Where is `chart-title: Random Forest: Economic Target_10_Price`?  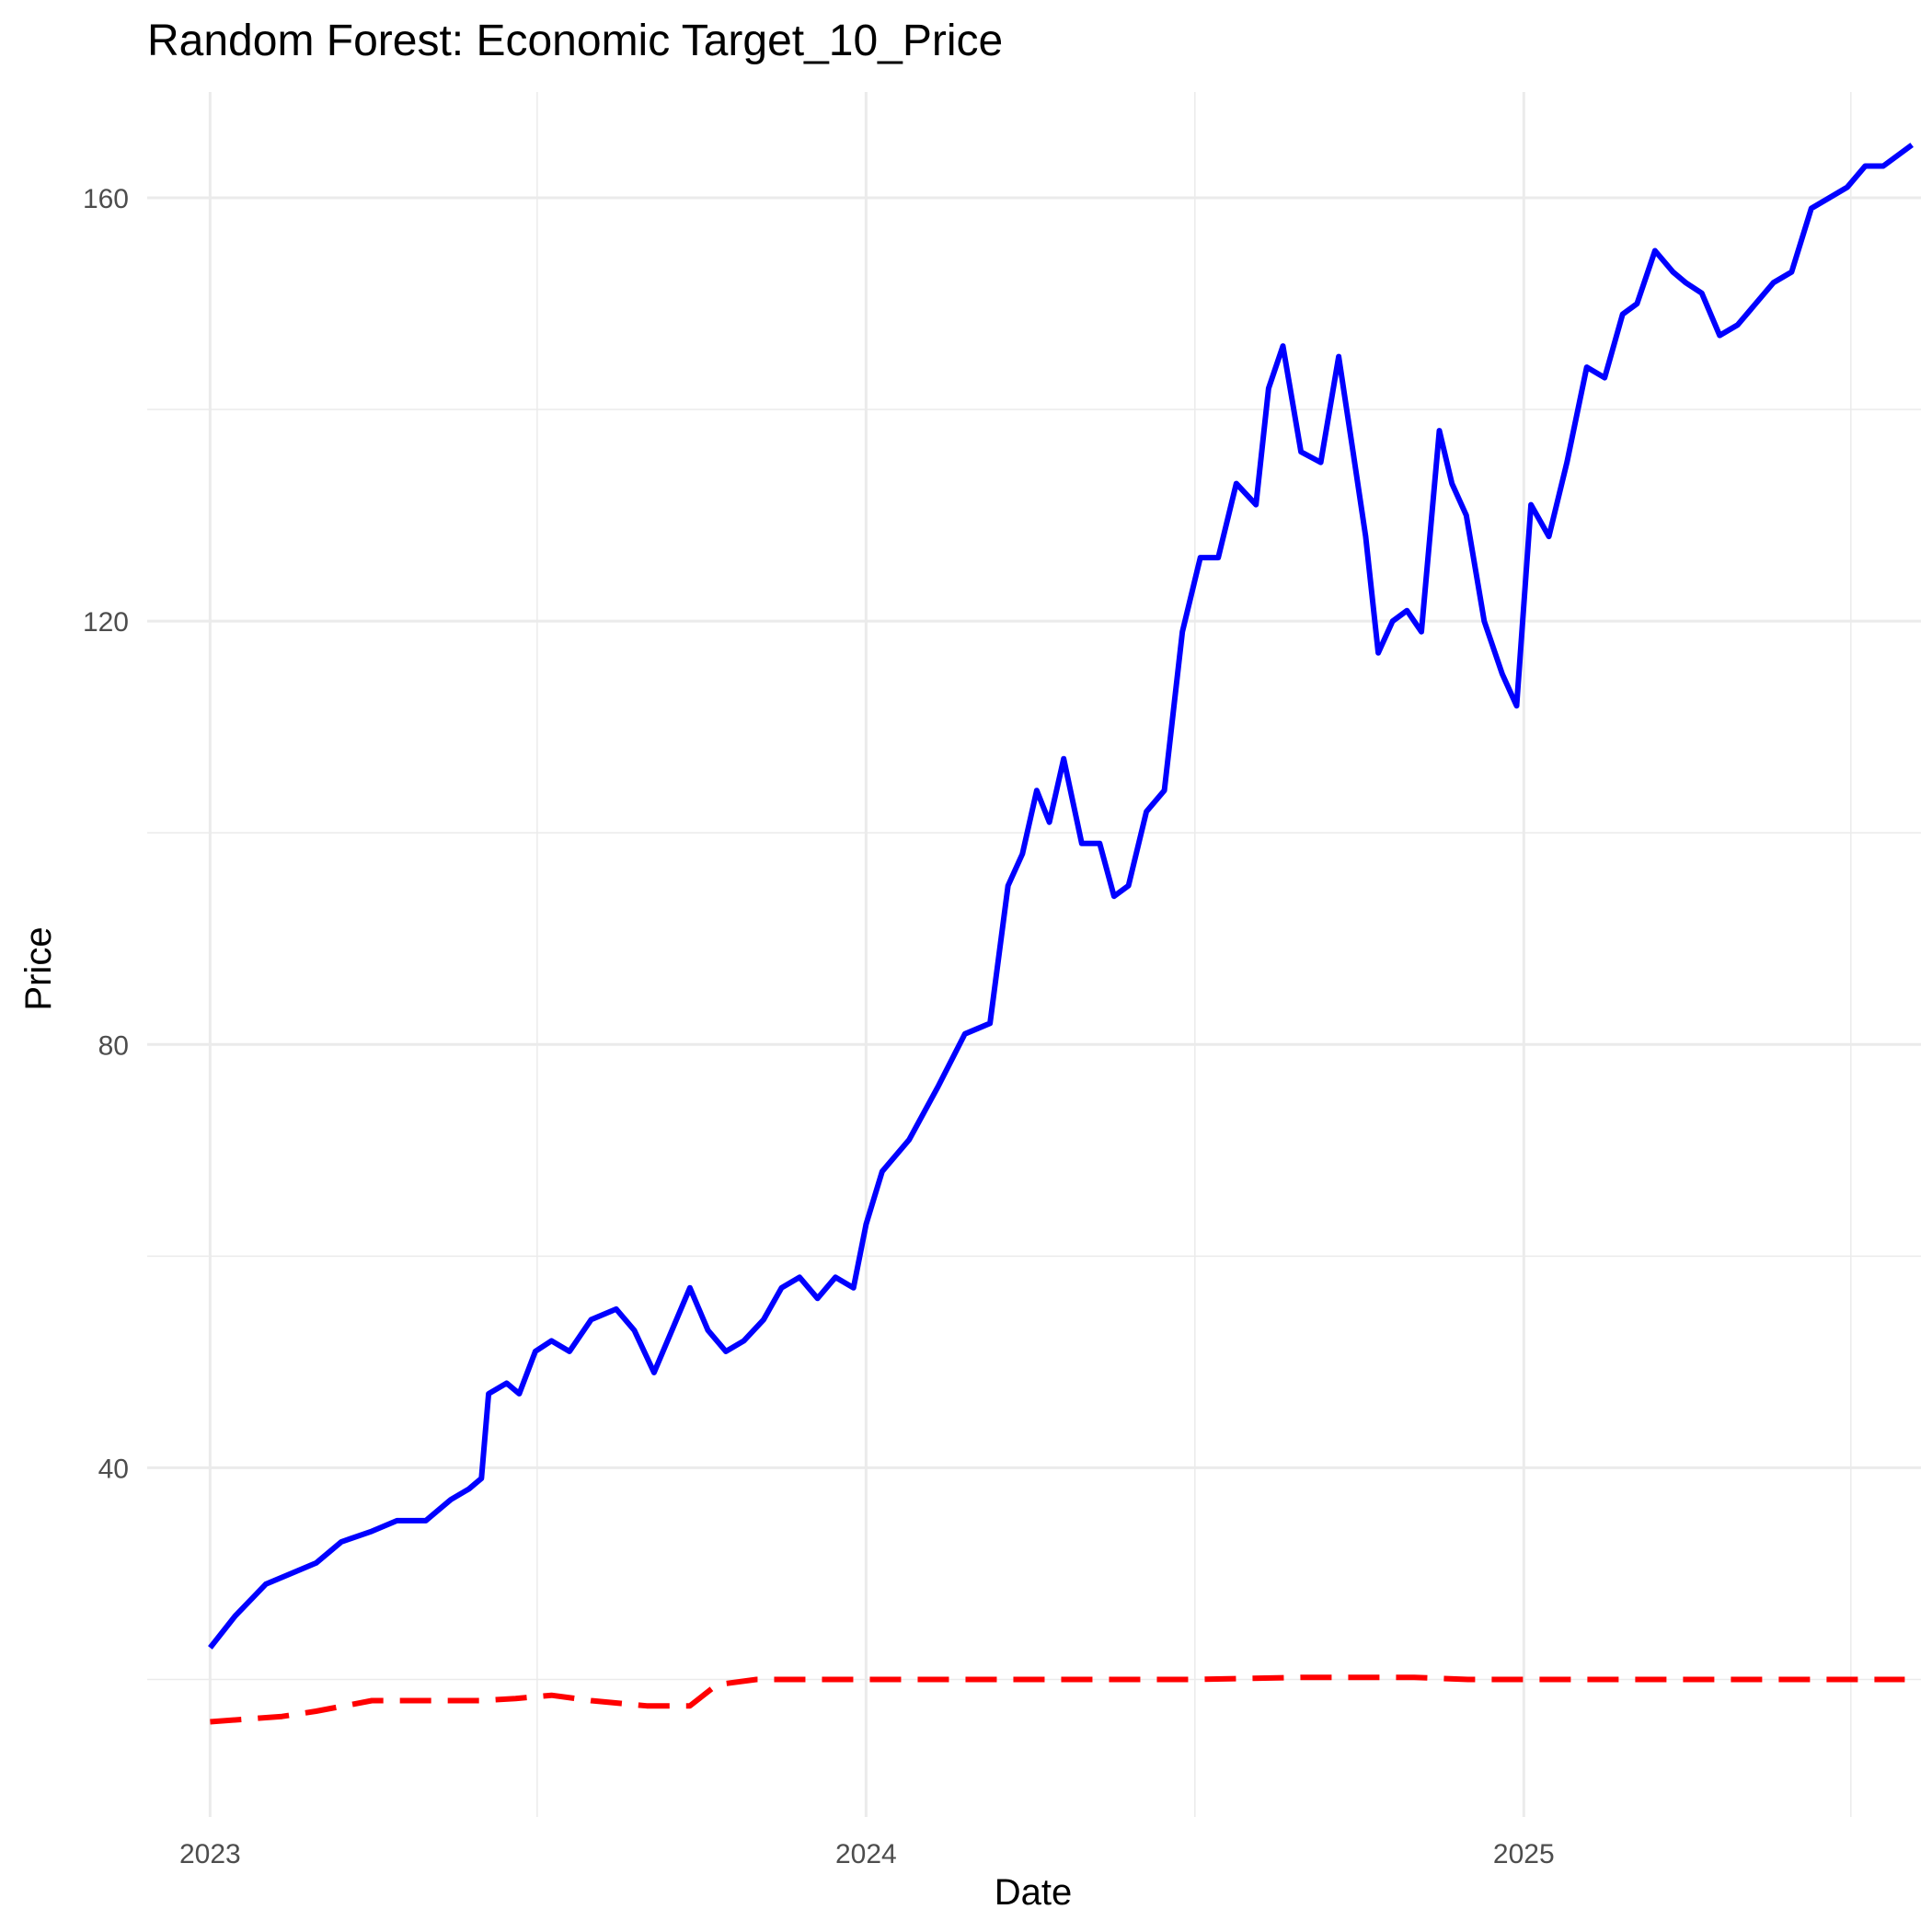
chart-title: Random Forest: Economic Target_10_Price is located at coordinates (575, 41).